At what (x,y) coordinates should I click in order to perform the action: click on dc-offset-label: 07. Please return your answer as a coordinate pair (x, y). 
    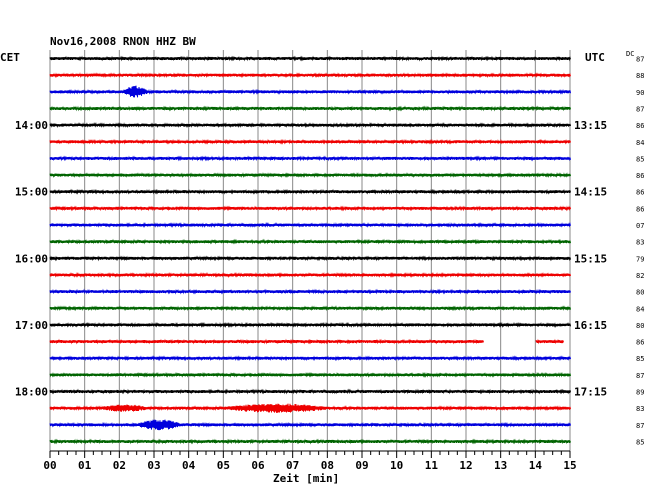
    Looking at the image, I should click on (640, 226).